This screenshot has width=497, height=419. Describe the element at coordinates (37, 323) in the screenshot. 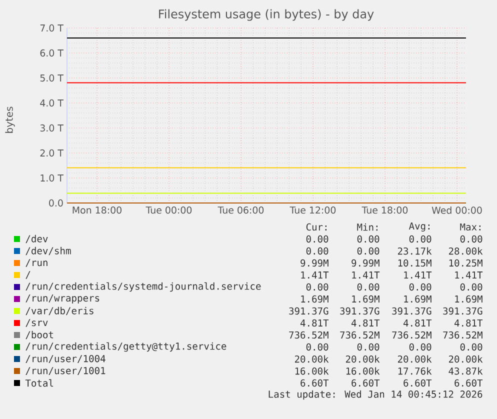

I see `legend-label: /srv` at that location.